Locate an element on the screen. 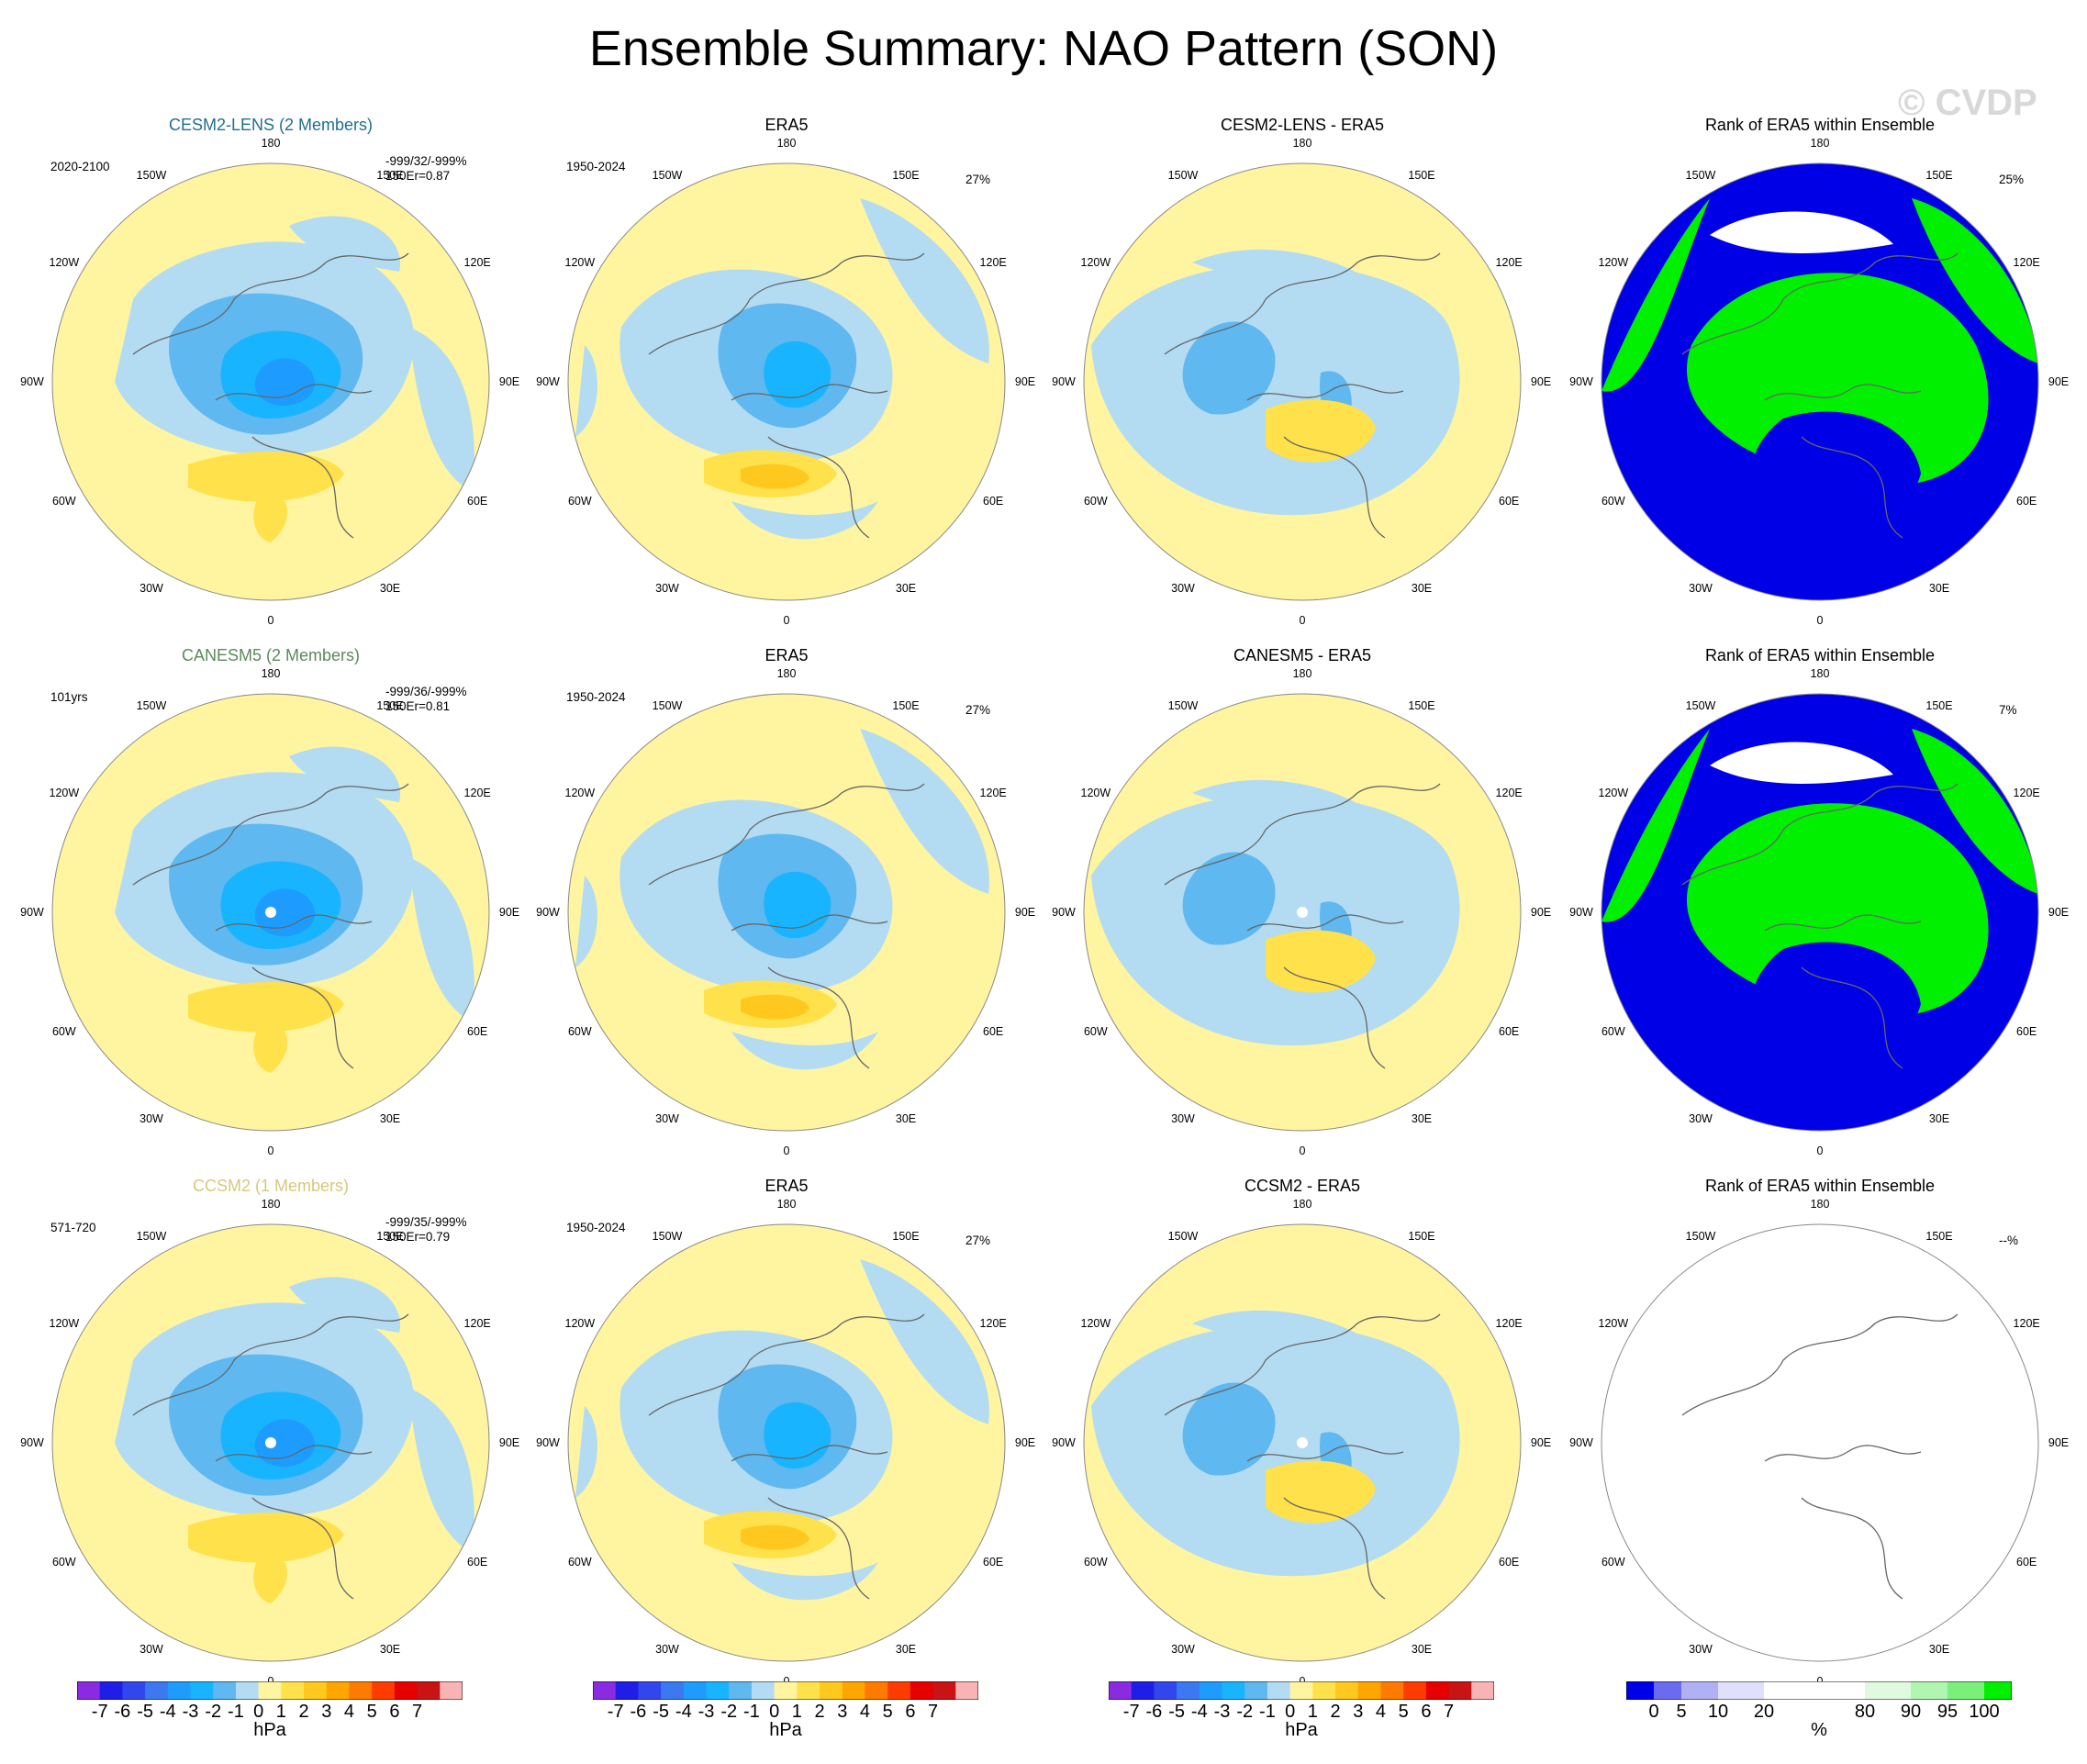  colorbar-tick: 20 is located at coordinates (1764, 1712).